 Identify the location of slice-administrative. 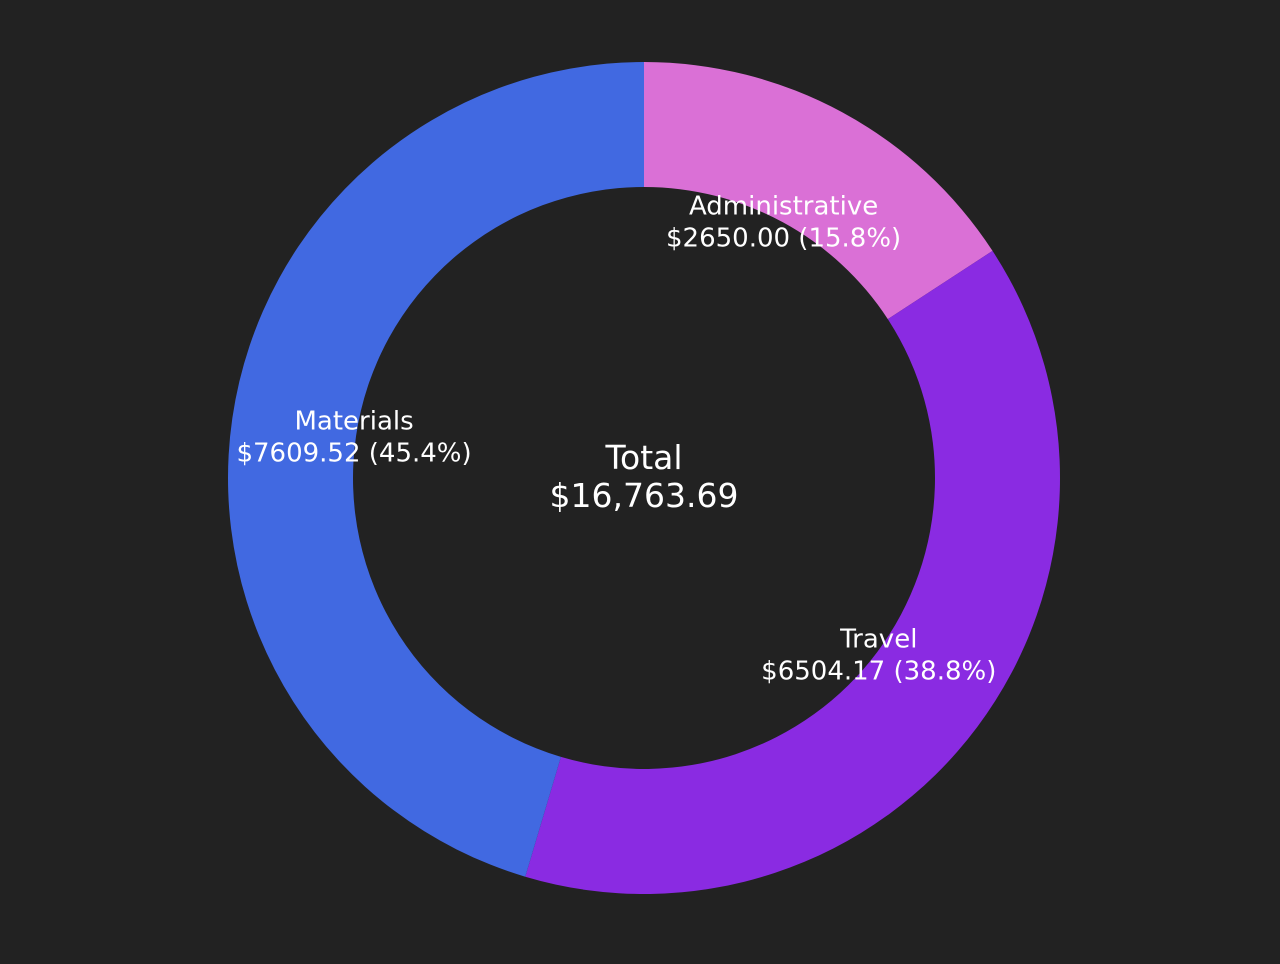
(818, 191).